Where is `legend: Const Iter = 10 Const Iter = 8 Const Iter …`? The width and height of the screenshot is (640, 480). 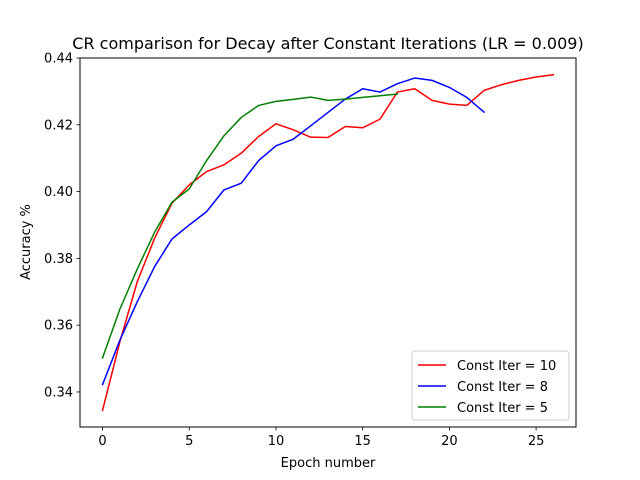 legend: Const Iter = 10 Const Iter = 8 Const Iter … is located at coordinates (490, 385).